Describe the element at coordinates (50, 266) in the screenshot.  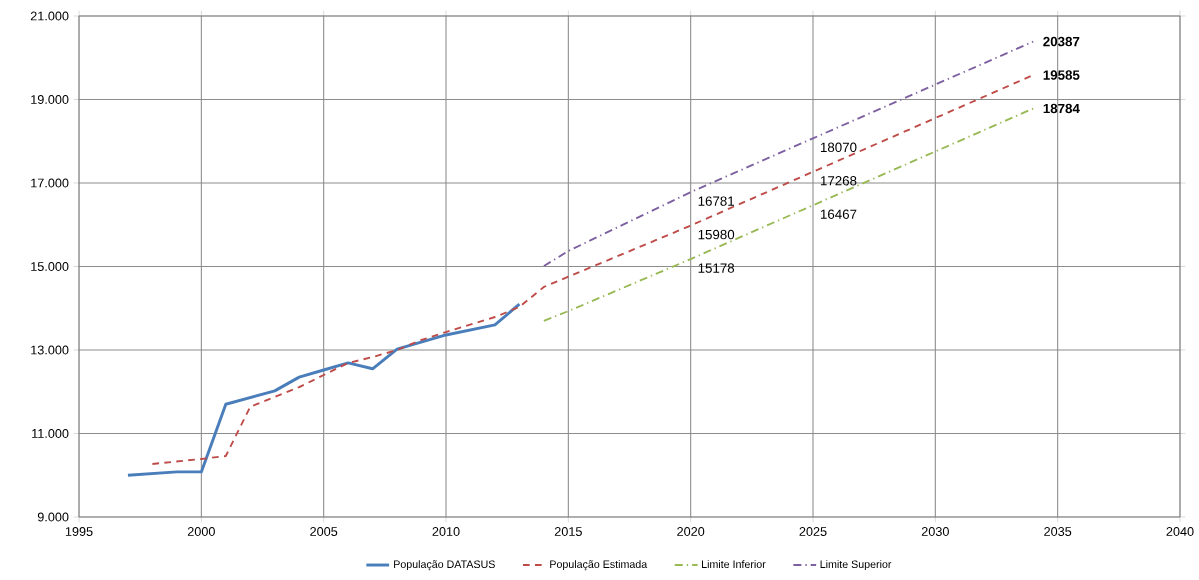
I see `y-tick-label: 15.000` at that location.